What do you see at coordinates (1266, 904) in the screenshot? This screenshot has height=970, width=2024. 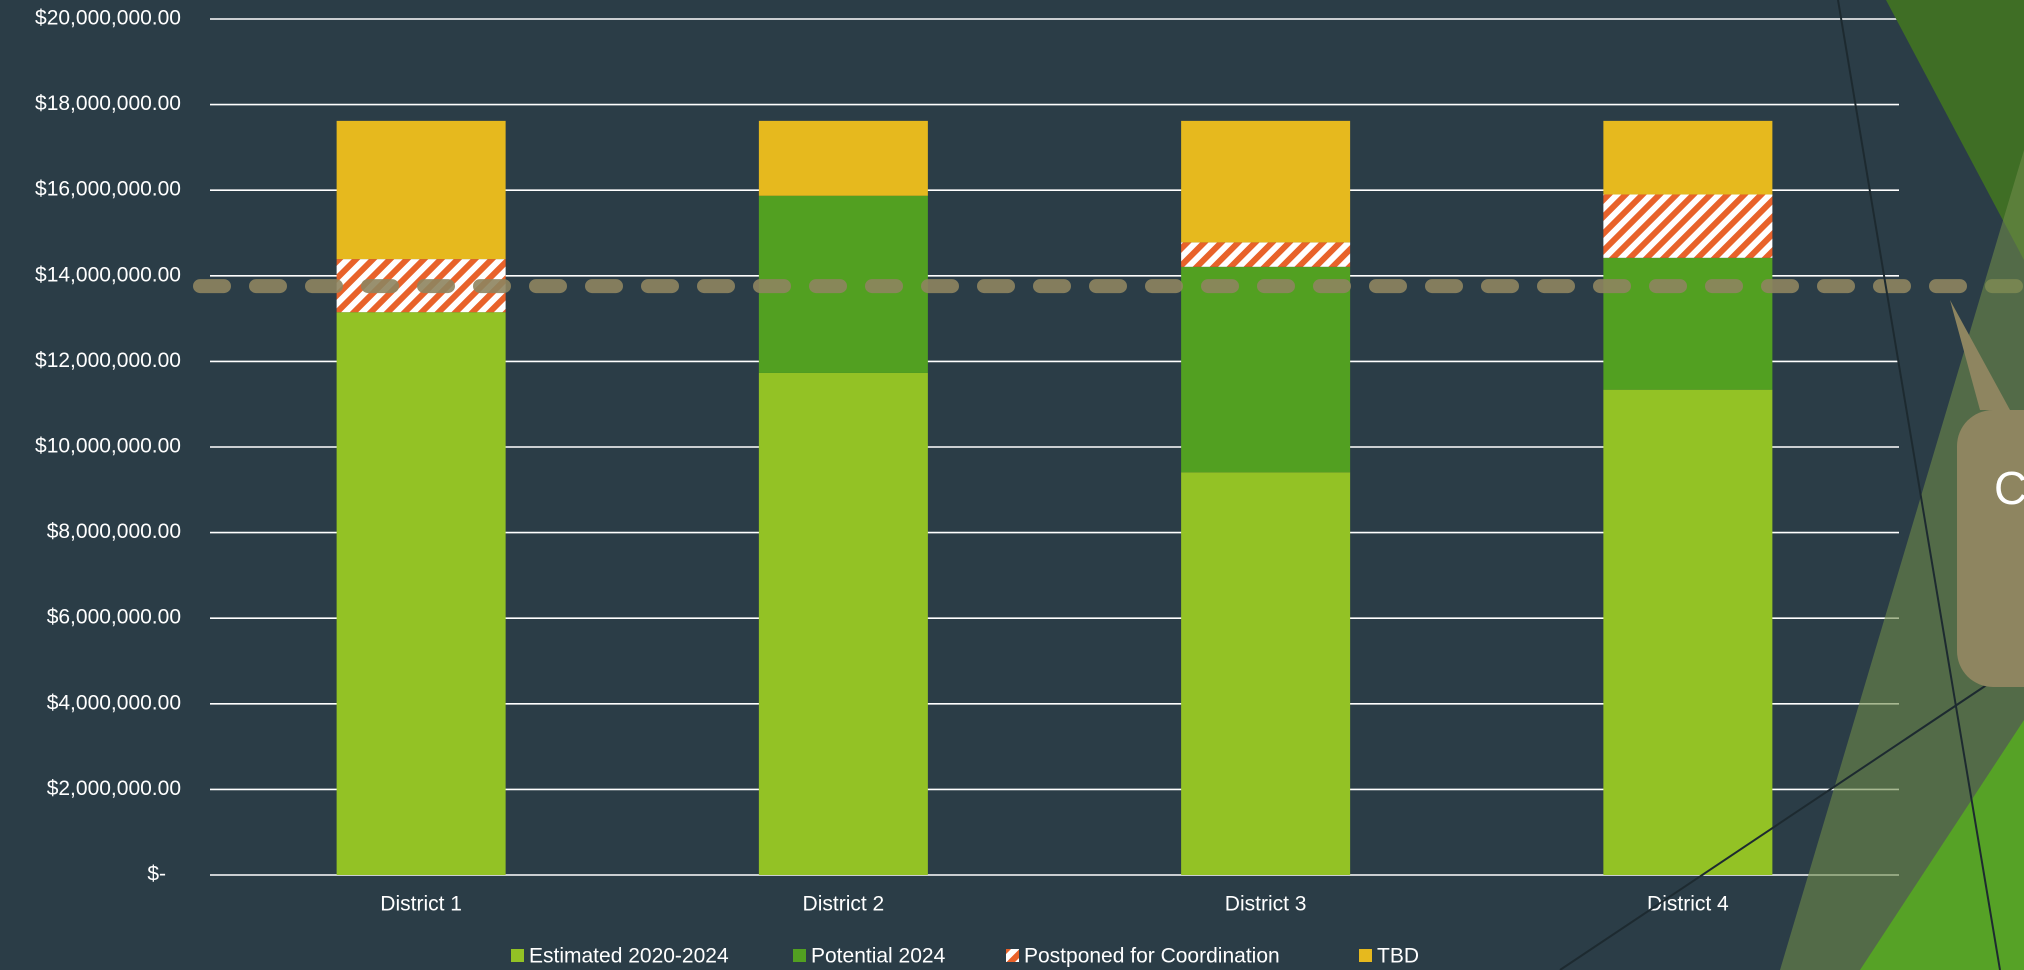 I see `x-tick-label: District 3` at bounding box center [1266, 904].